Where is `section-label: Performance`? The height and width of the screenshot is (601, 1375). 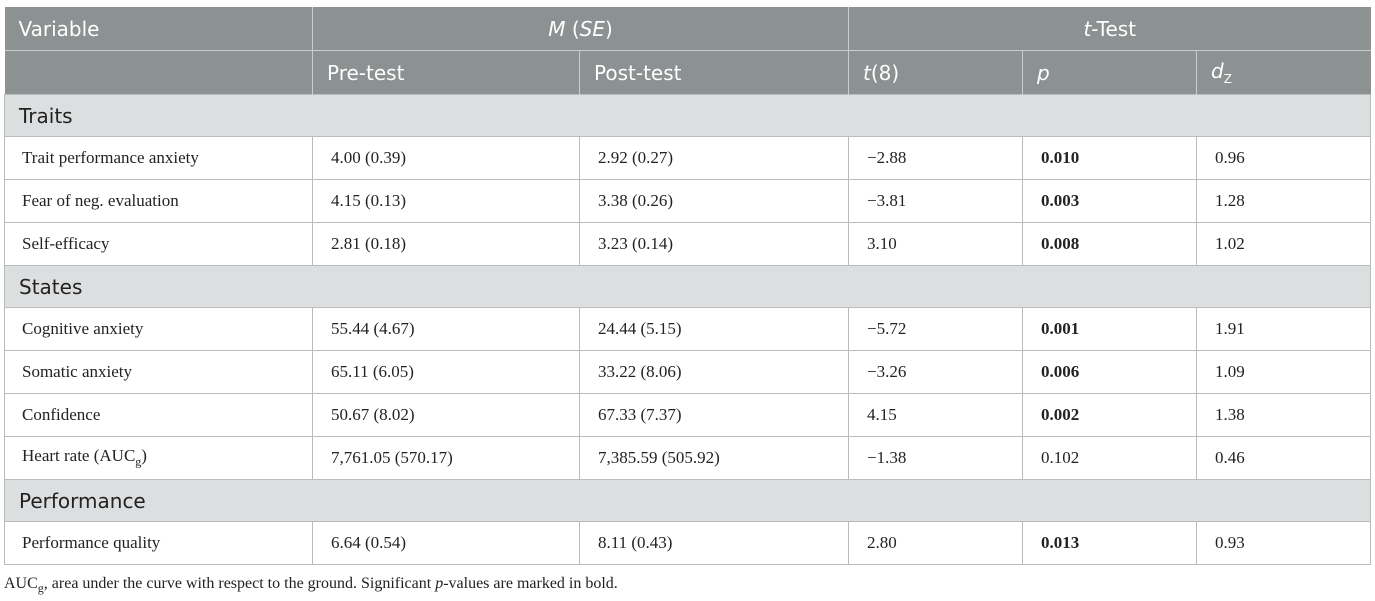
section-label: Performance is located at coordinates (687, 500).